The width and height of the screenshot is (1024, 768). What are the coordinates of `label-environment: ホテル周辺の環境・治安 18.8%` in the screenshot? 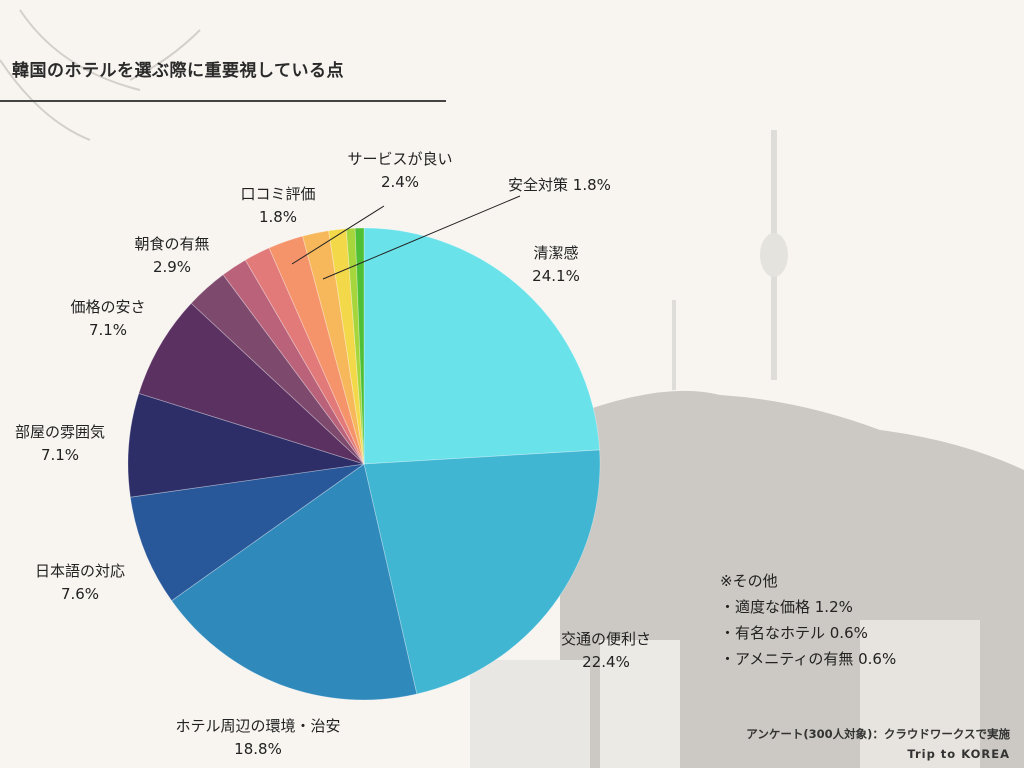 It's located at (257, 738).